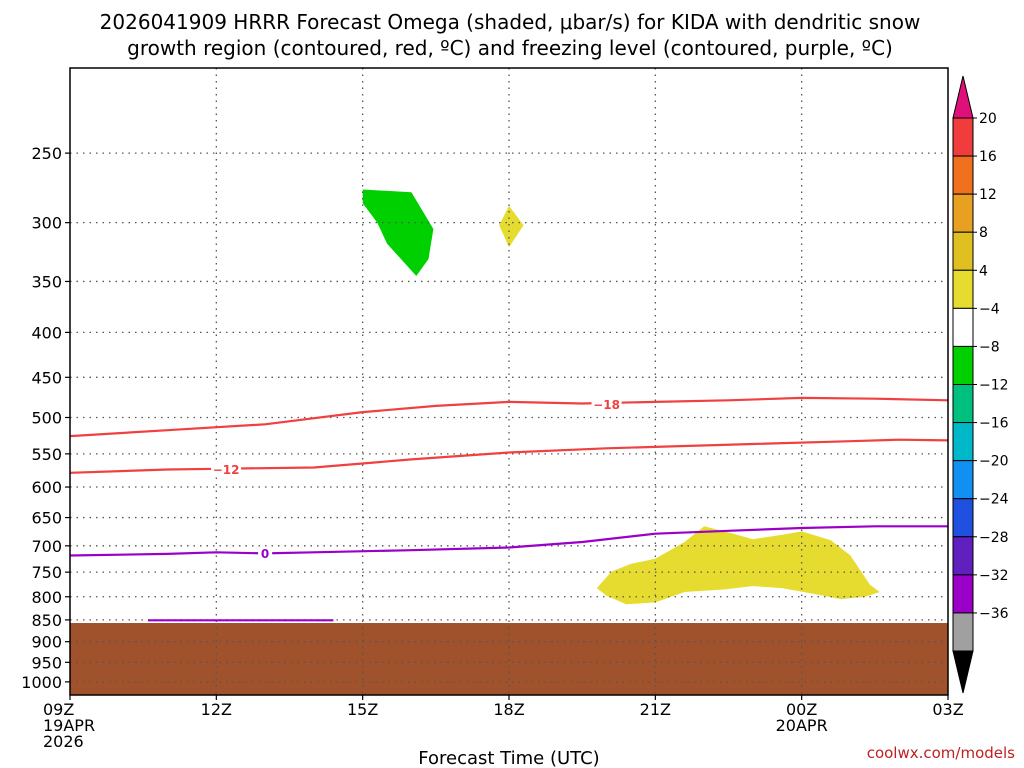 Image resolution: width=1024 pixels, height=768 pixels. What do you see at coordinates (655, 709) in the screenshot?
I see `x-tick-label: 21Z` at bounding box center [655, 709].